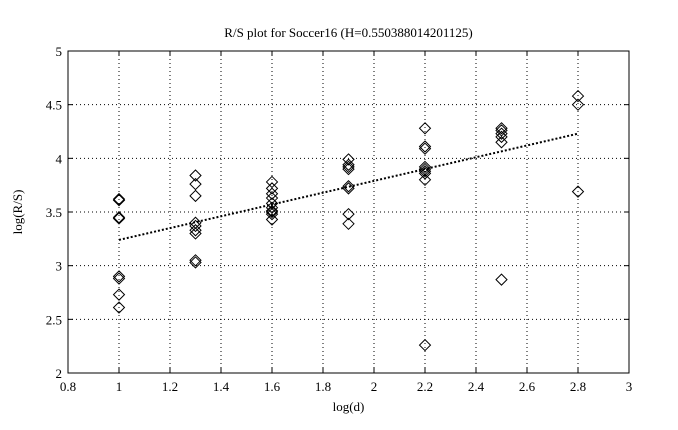  I want to click on y-axis-label: log(R/S), so click(17, 212).